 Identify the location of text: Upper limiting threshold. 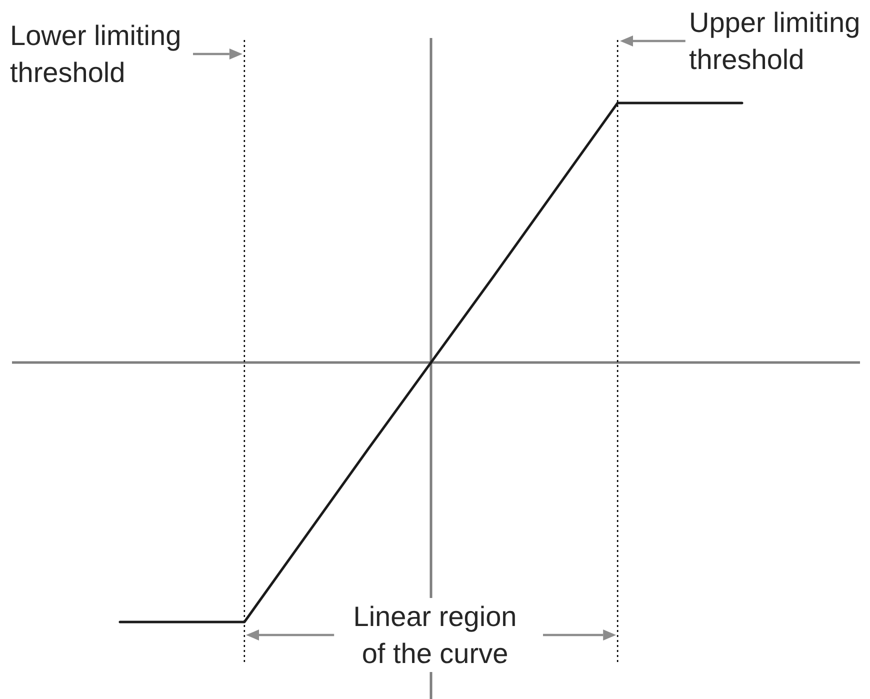
(775, 41).